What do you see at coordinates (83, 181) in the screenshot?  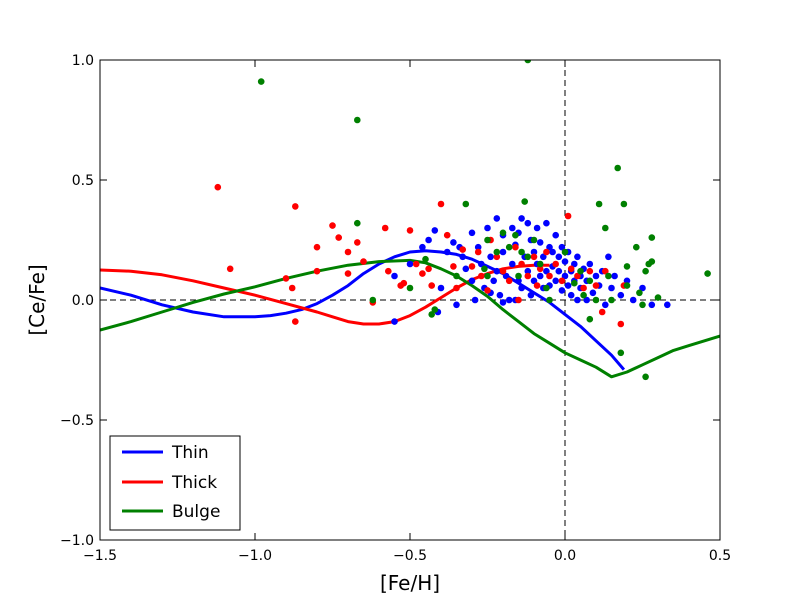 I see `y-tick-label: 0.5` at bounding box center [83, 181].